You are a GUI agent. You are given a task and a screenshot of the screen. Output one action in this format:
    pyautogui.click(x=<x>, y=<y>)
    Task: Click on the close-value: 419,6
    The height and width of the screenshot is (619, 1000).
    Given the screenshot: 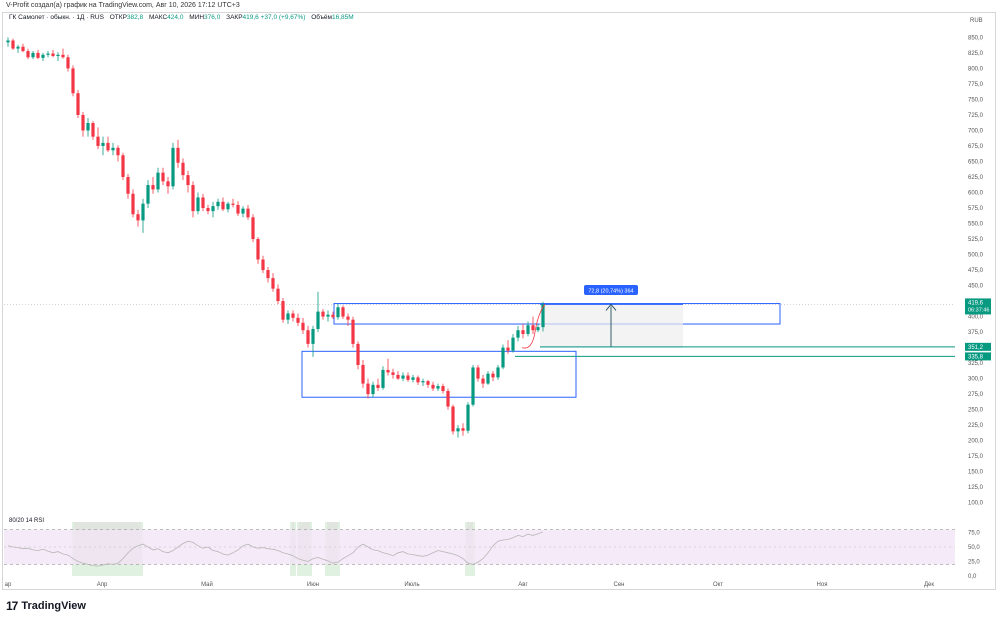 What is the action you would take?
    pyautogui.click(x=250, y=17)
    